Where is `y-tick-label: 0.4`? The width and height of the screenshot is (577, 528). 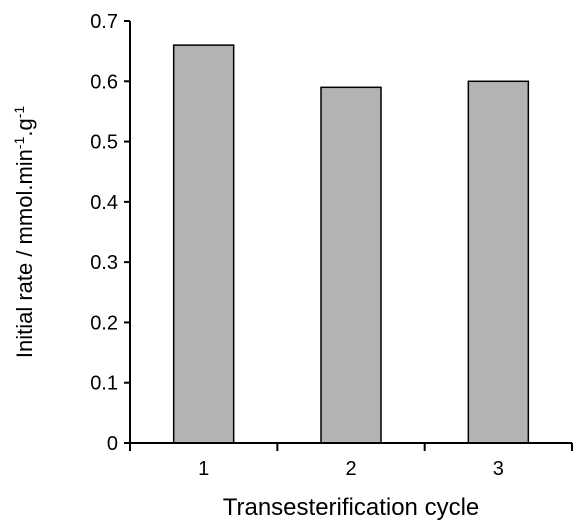
y-tick-label: 0.4 is located at coordinates (104, 203).